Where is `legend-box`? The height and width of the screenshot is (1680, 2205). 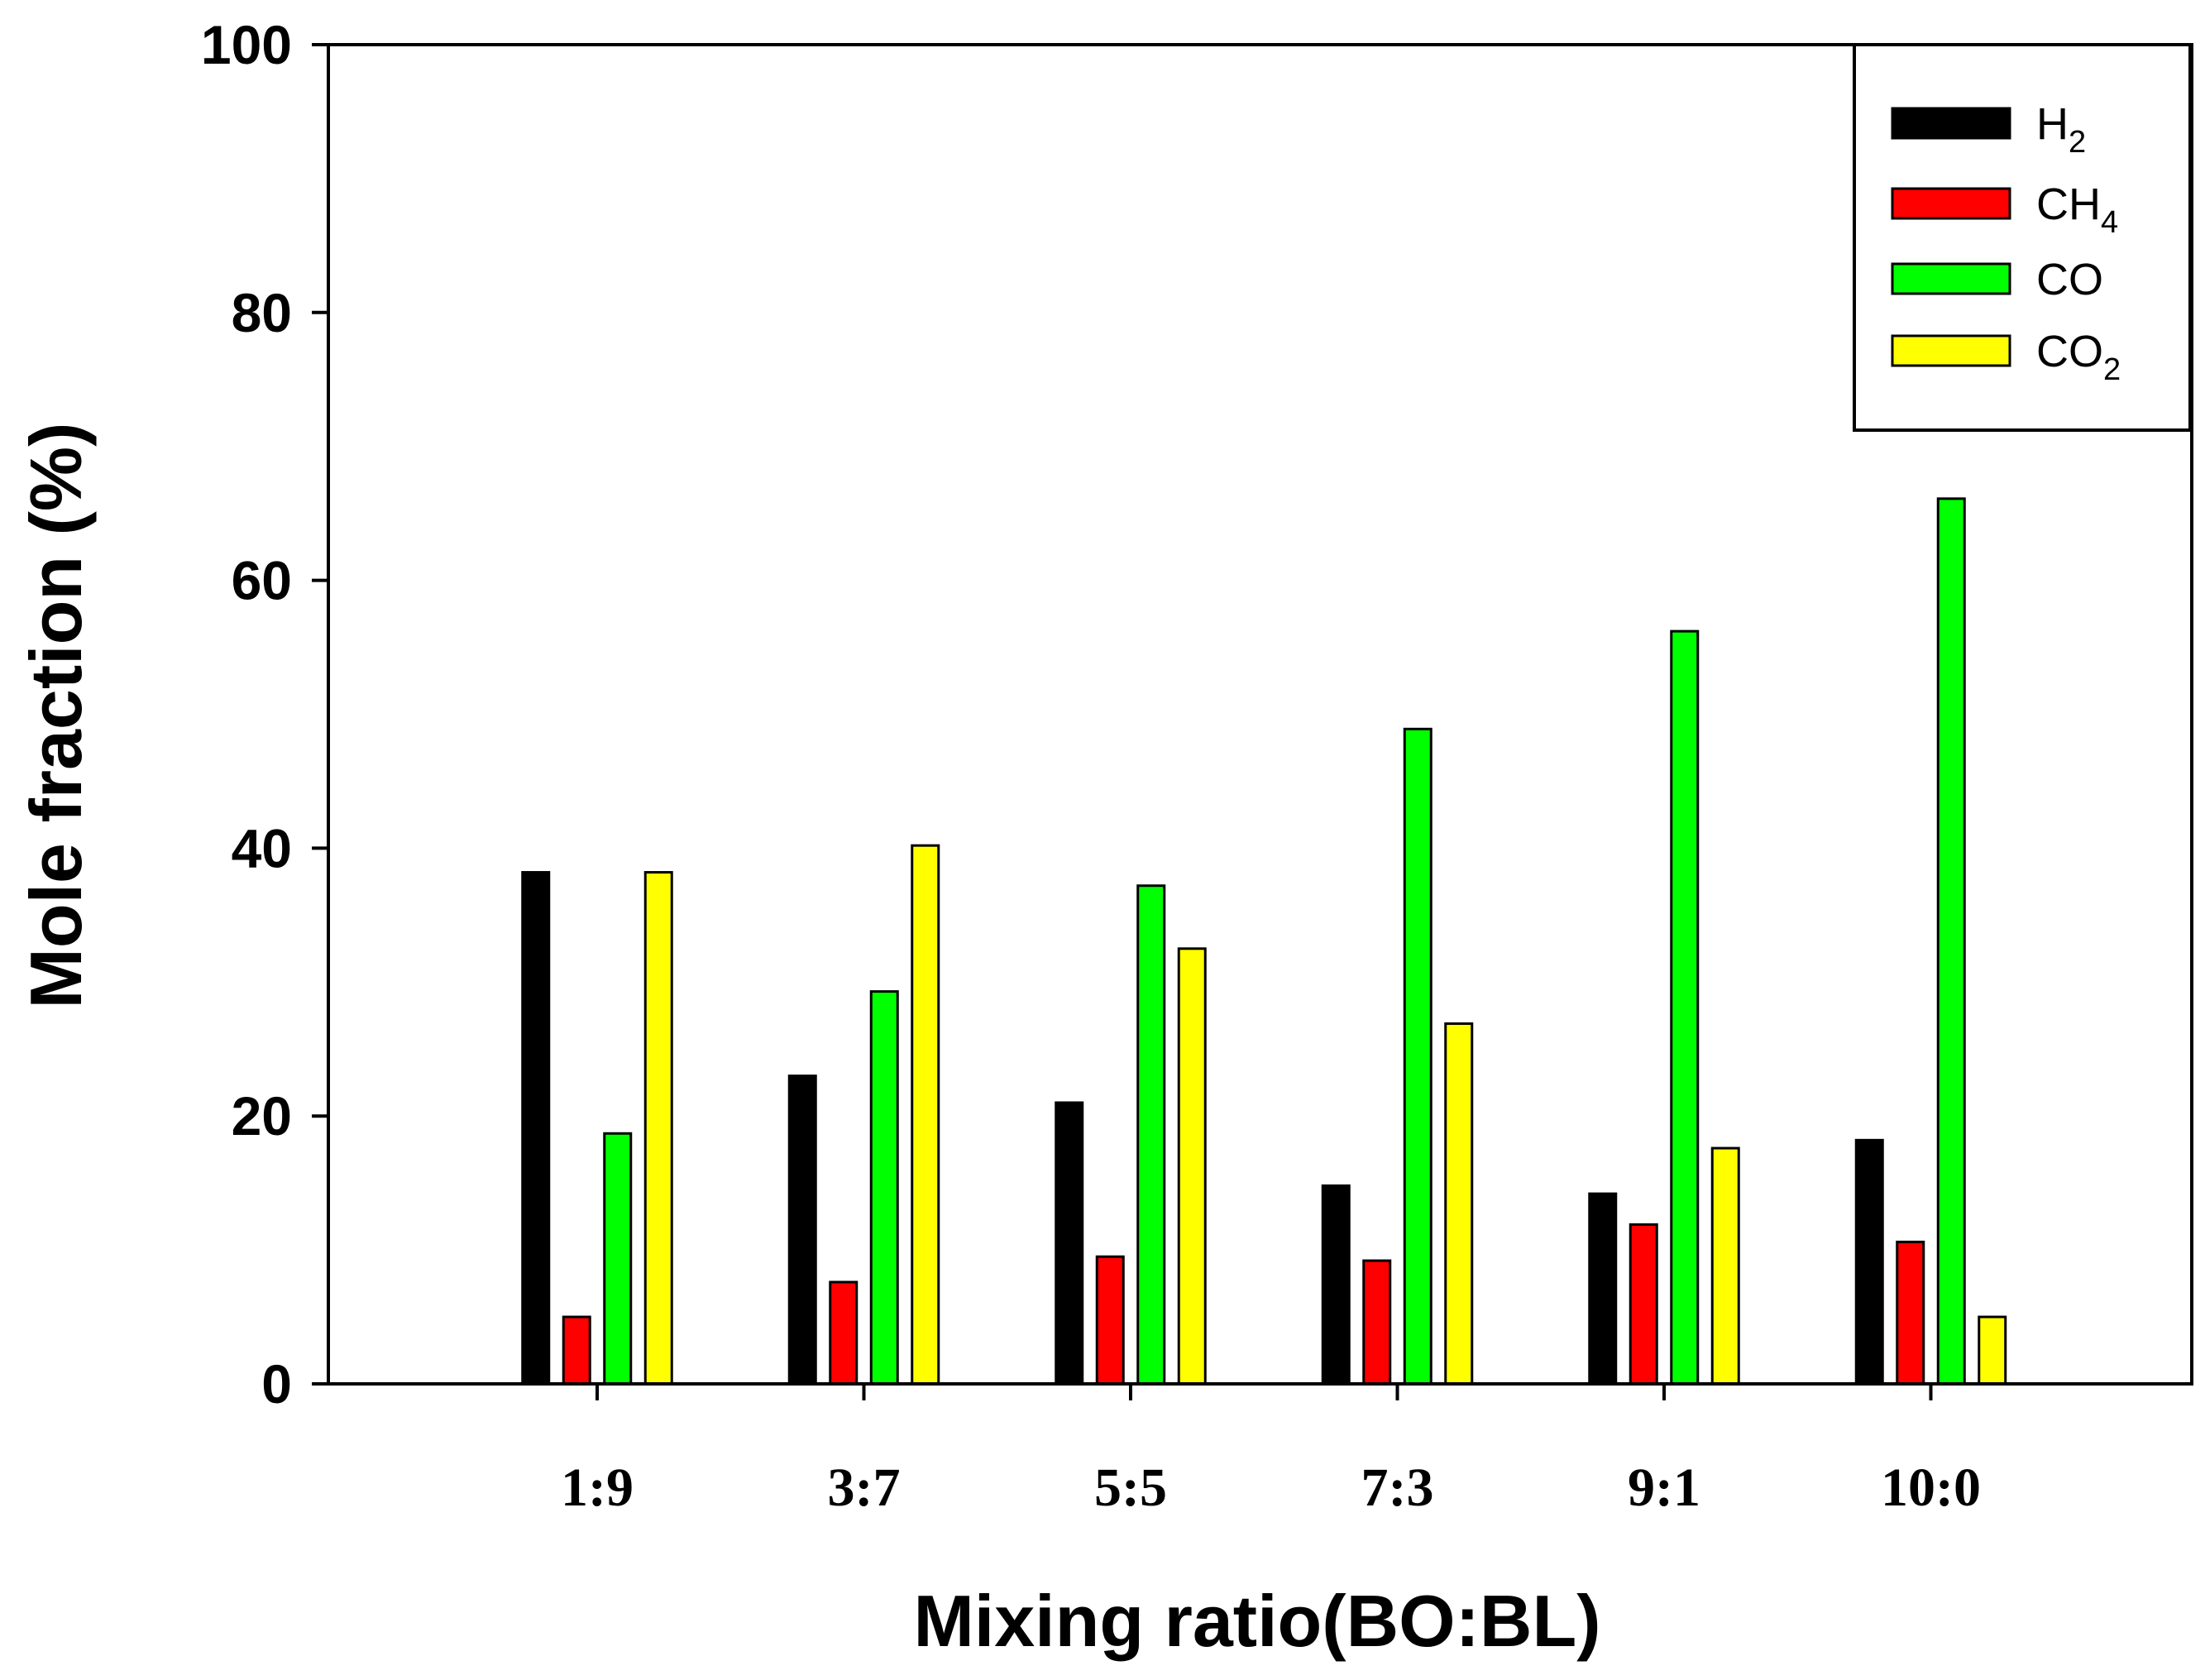
legend-box is located at coordinates (2022, 237).